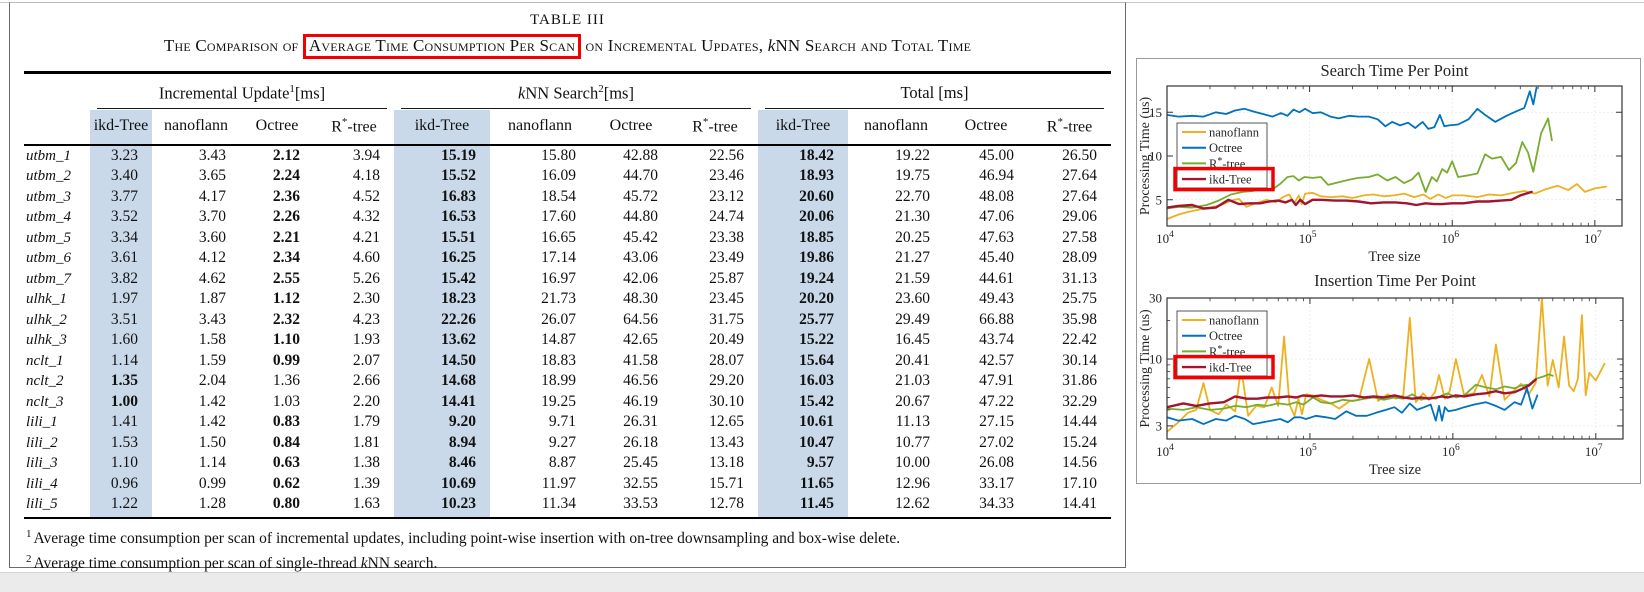  What do you see at coordinates (912, 217) in the screenshot?
I see `cell: 21.30` at bounding box center [912, 217].